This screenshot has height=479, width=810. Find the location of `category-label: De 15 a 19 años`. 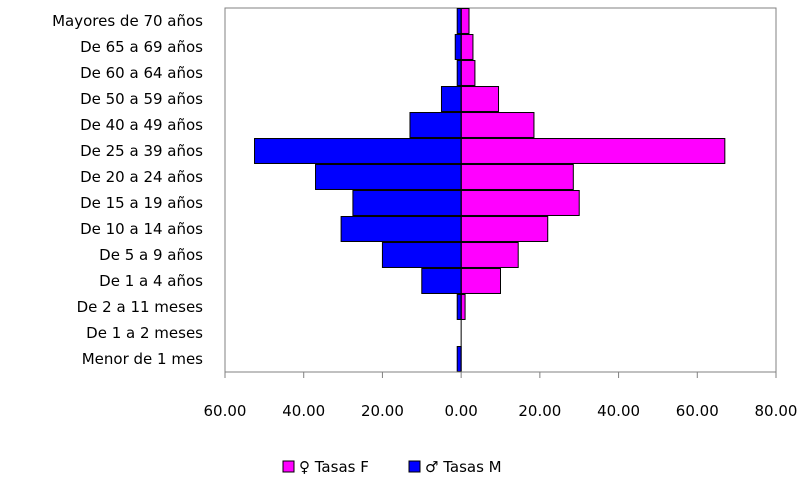

category-label: De 15 a 19 años is located at coordinates (141, 203).